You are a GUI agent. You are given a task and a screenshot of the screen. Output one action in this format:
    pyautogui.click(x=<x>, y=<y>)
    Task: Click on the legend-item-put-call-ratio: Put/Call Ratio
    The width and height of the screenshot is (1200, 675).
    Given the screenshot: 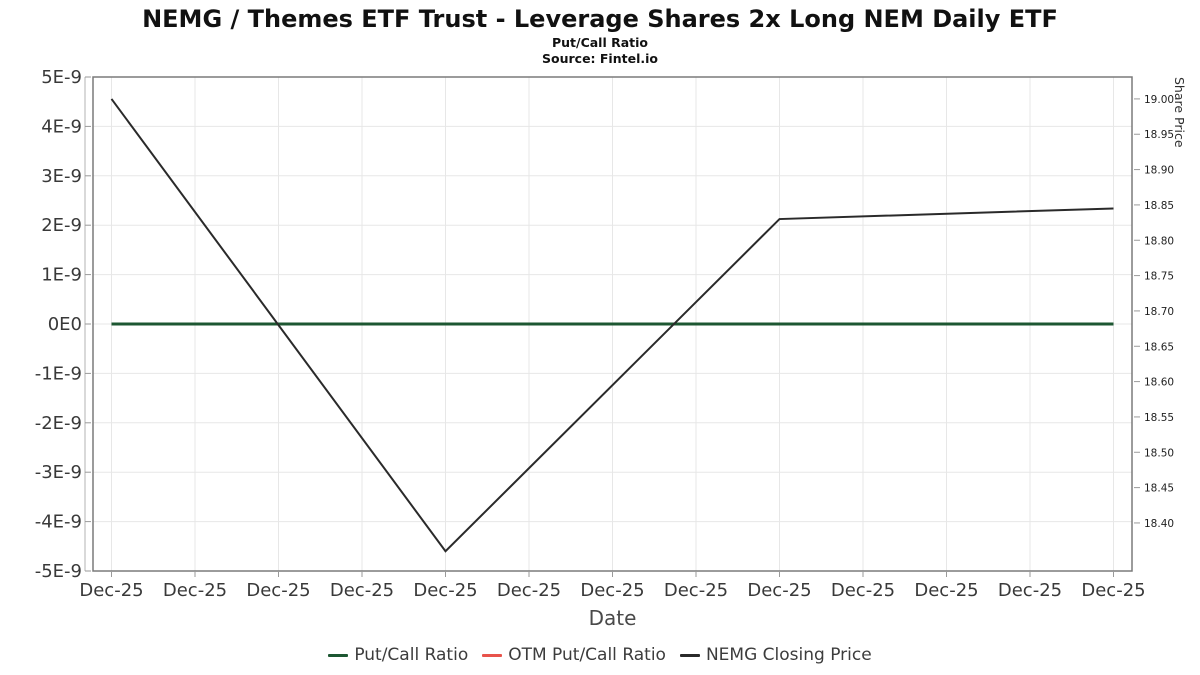 What is the action you would take?
    pyautogui.click(x=398, y=655)
    